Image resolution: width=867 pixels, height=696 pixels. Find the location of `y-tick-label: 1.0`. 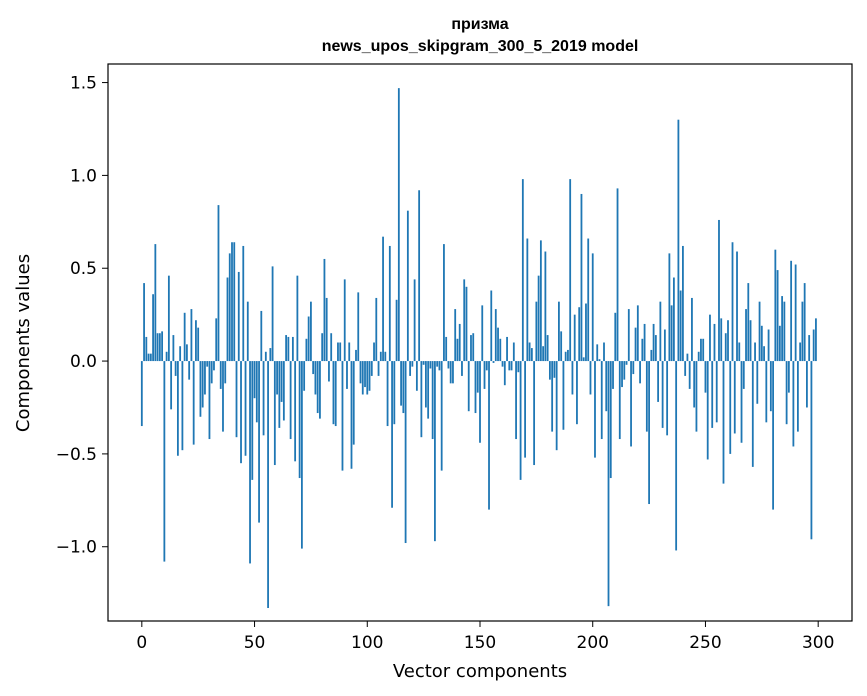

y-tick-label: 1.0 is located at coordinates (83, 176).